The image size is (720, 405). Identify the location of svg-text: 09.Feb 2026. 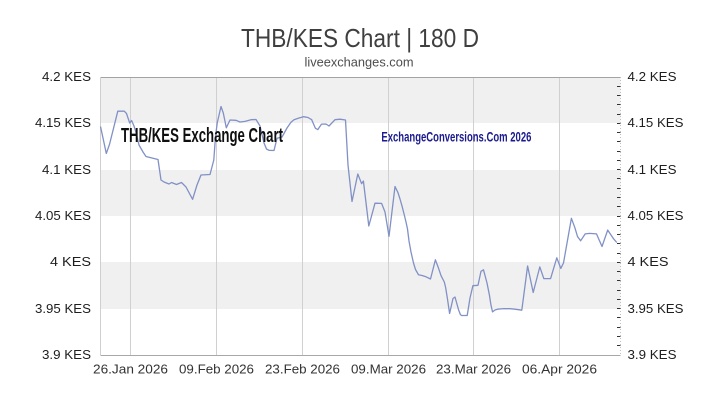
(216, 368).